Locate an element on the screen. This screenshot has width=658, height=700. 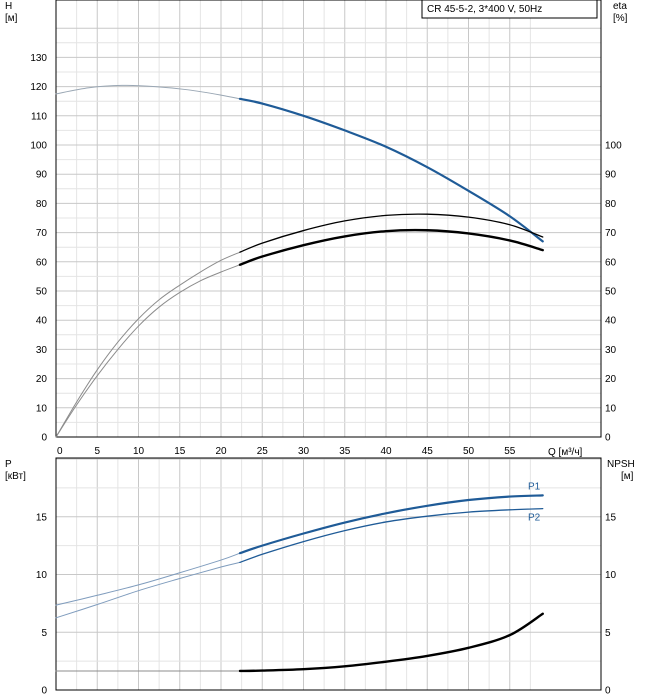
y-tick-label-eta: 0 is located at coordinates (608, 438).